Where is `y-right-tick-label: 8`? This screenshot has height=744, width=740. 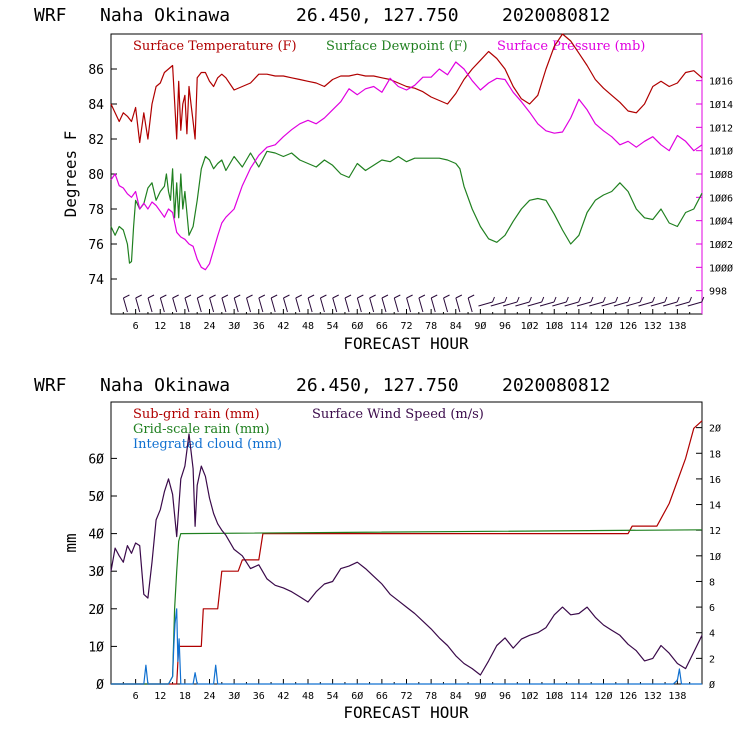 y-right-tick-label: 8 is located at coordinates (712, 582).